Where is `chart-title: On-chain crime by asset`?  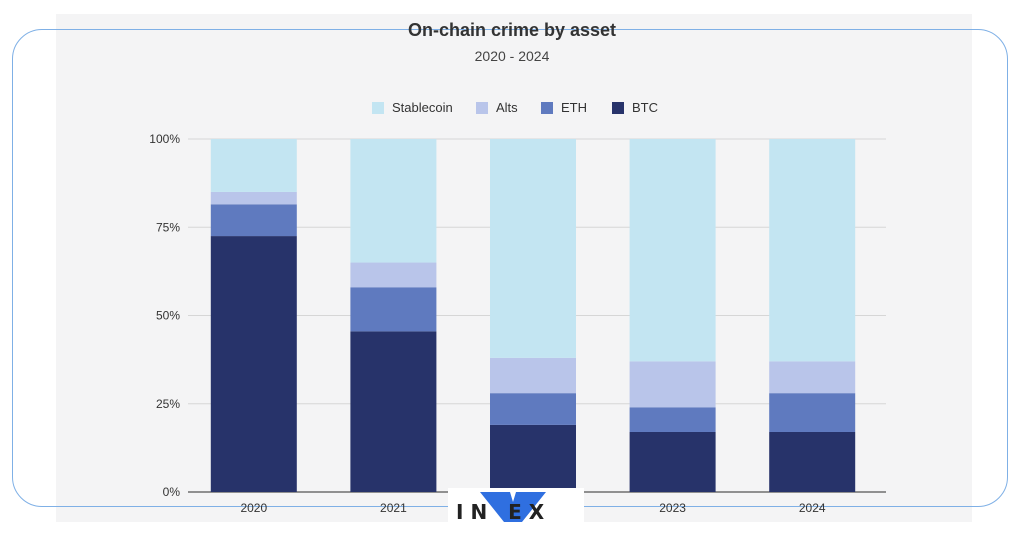 chart-title: On-chain crime by asset is located at coordinates (512, 30).